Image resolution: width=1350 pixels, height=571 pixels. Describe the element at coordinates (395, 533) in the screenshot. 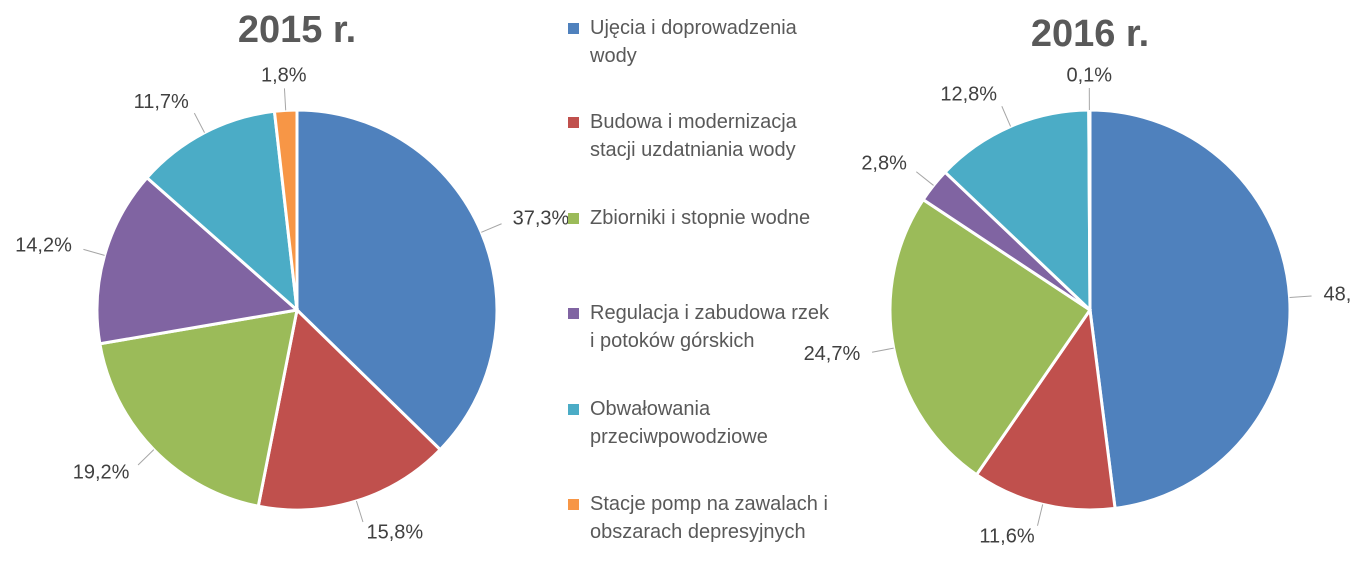

I see `data-label: 15,8%` at that location.